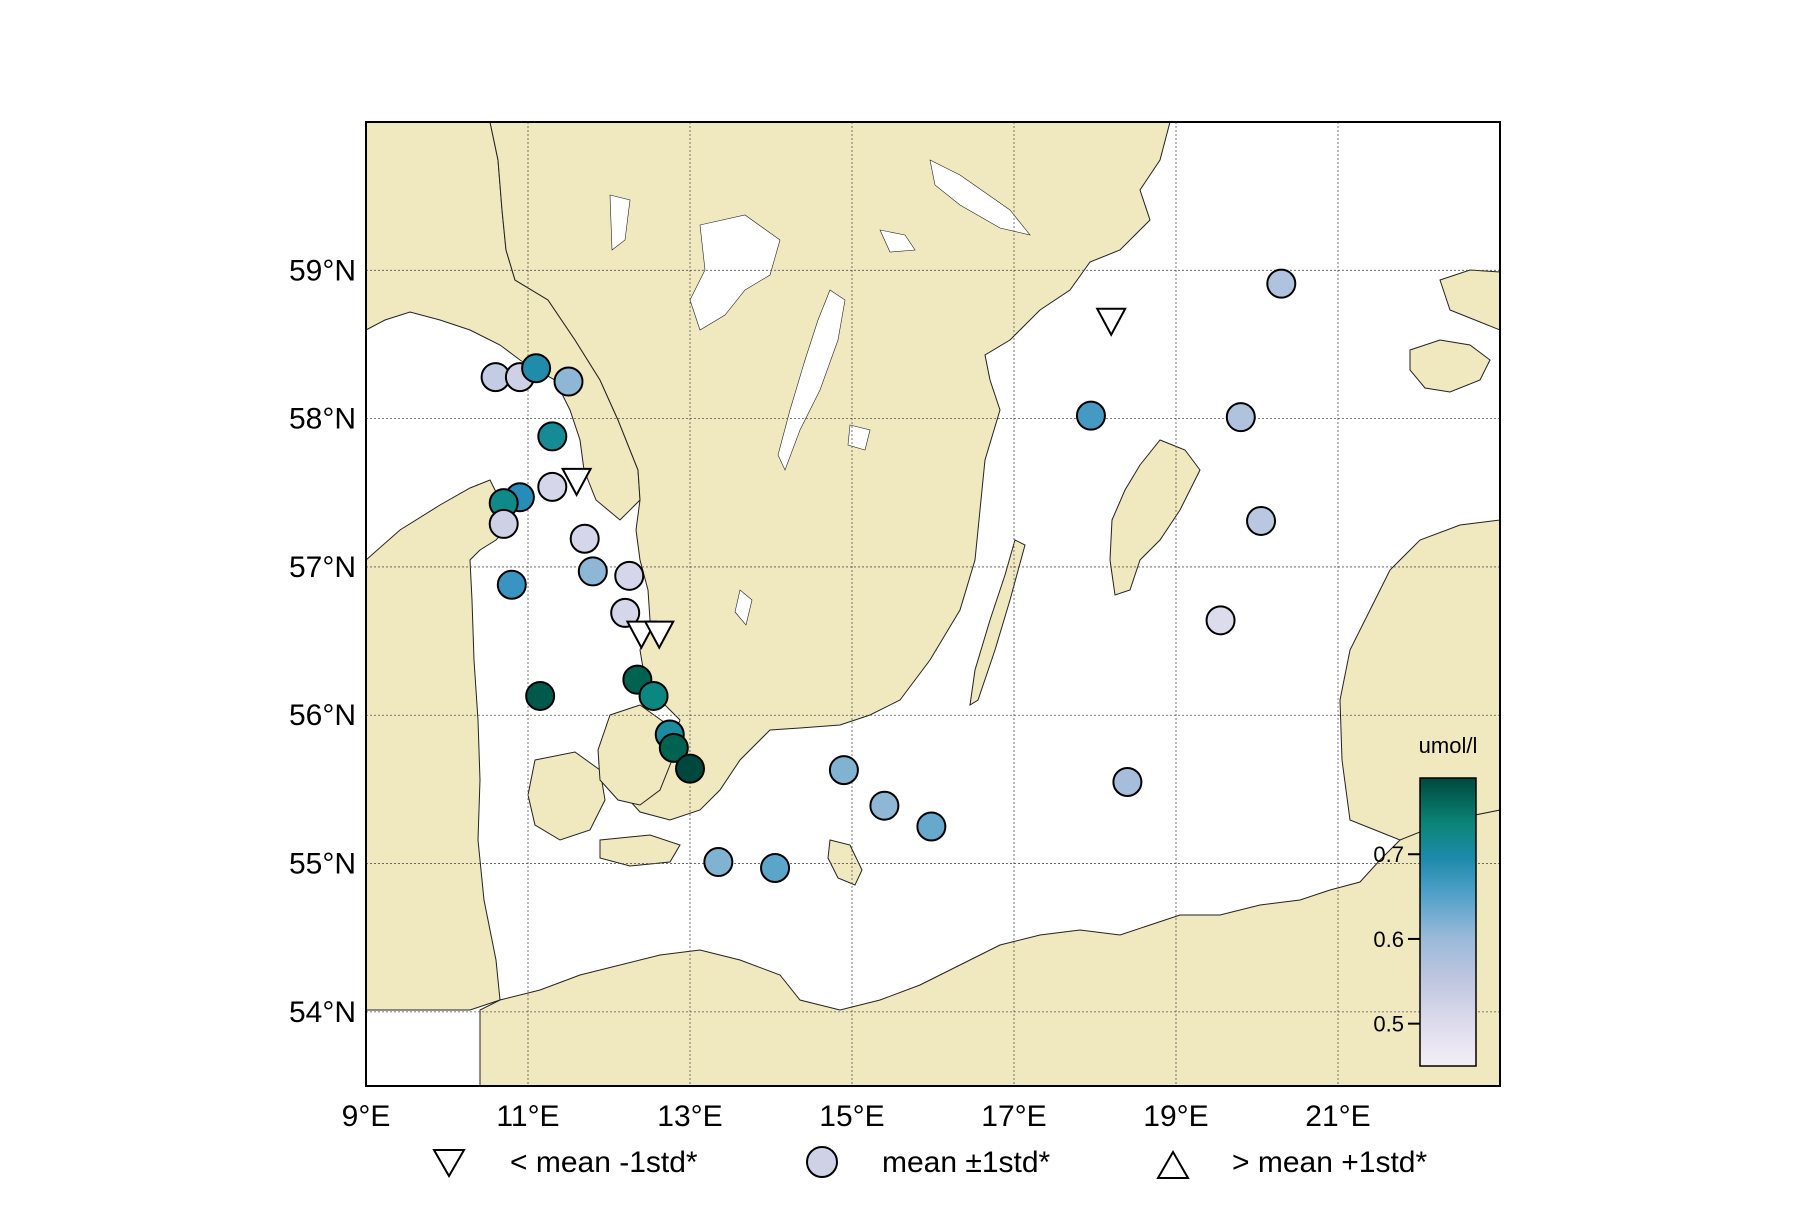 This screenshot has height=1227, width=1800. I want to click on land-oland, so click(997, 622).